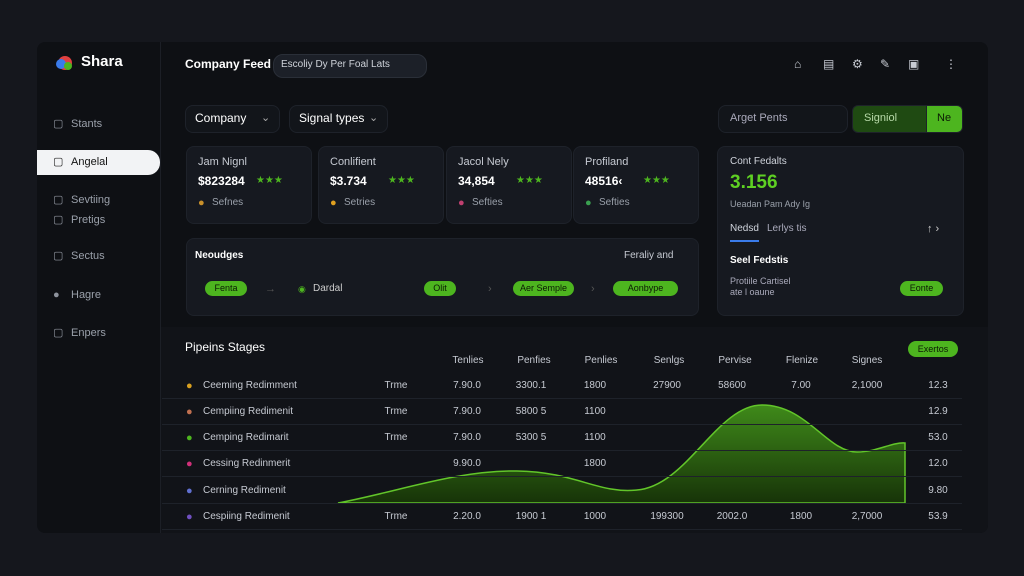 The image size is (1024, 576). I want to click on column-header: Penlies, so click(601, 360).